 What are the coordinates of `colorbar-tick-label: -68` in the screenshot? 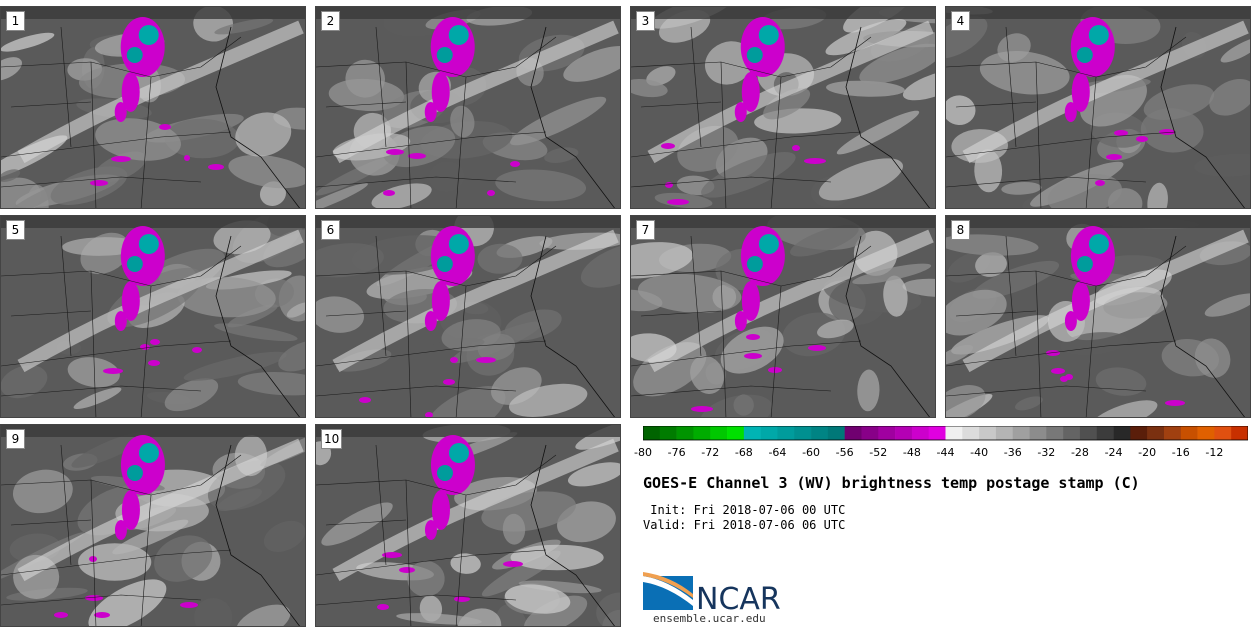 It's located at (743, 452).